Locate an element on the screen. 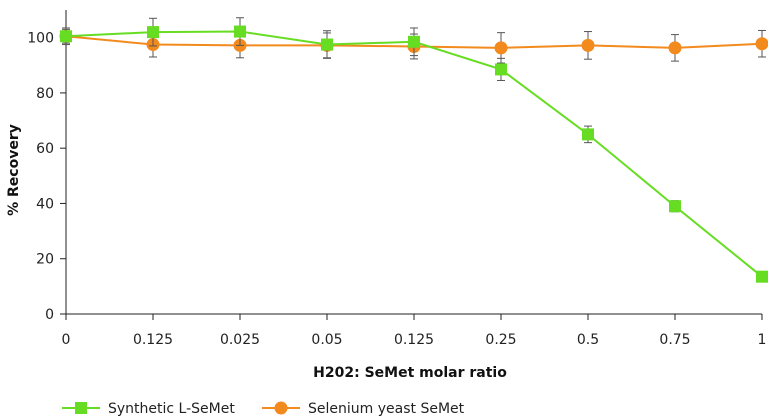  x-tick-label: 0.5 is located at coordinates (588, 340).